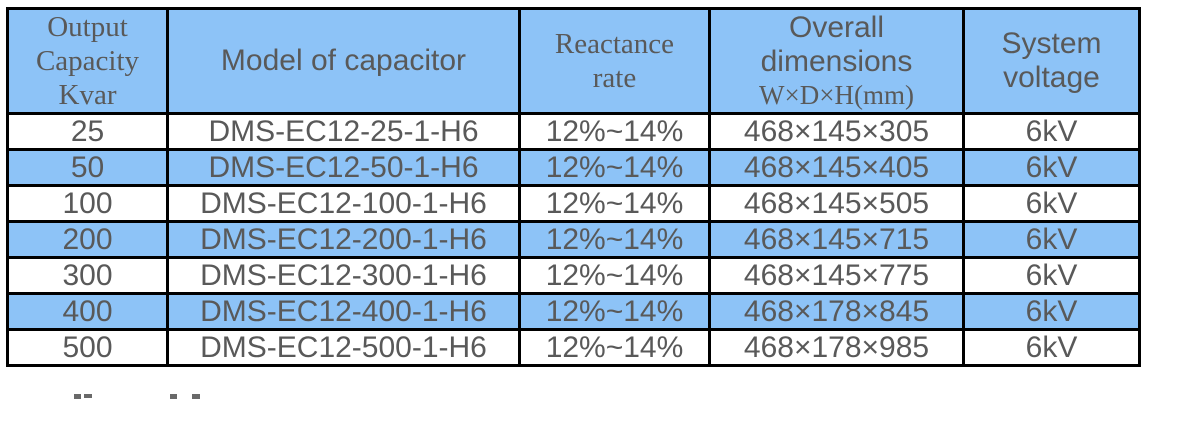 The image size is (1178, 436). What do you see at coordinates (87, 275) in the screenshot?
I see `cell-capacity: 300` at bounding box center [87, 275].